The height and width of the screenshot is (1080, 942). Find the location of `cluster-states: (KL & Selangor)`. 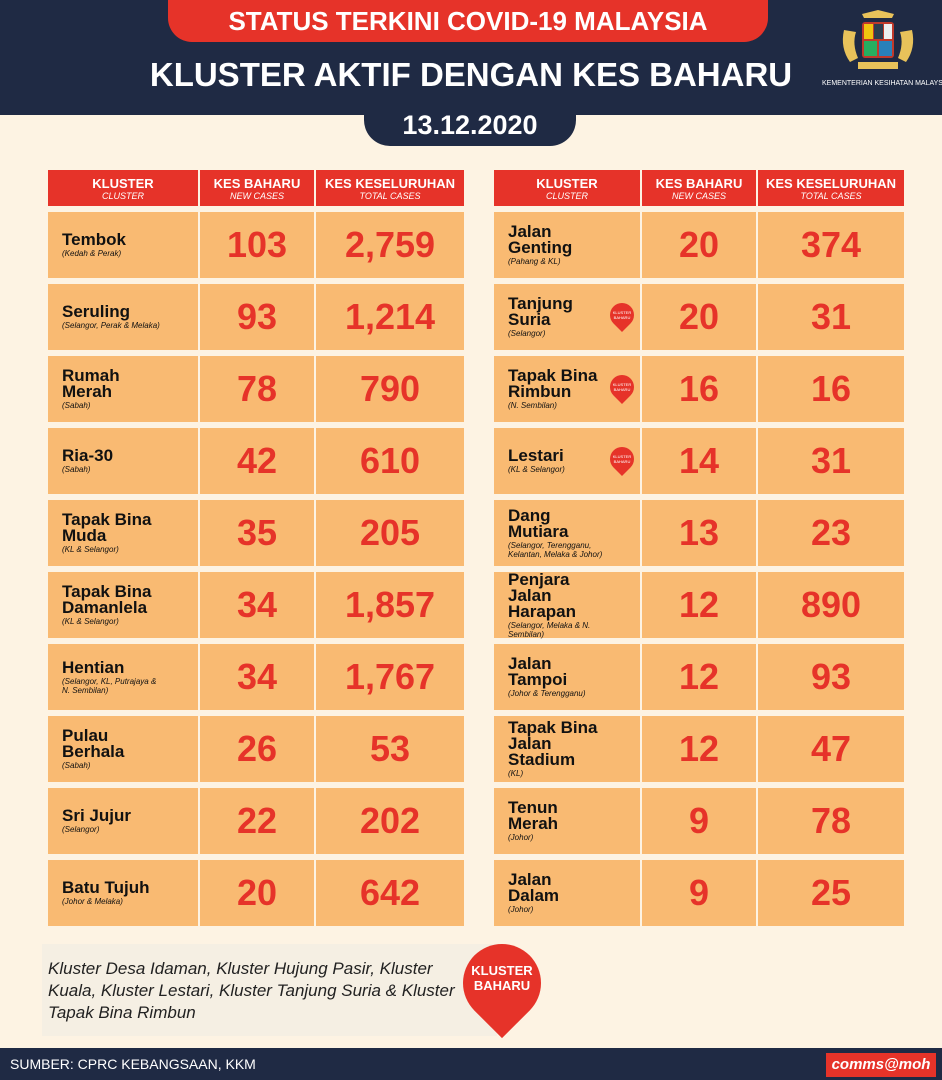

cluster-states: (KL & Selangor) is located at coordinates (90, 549).